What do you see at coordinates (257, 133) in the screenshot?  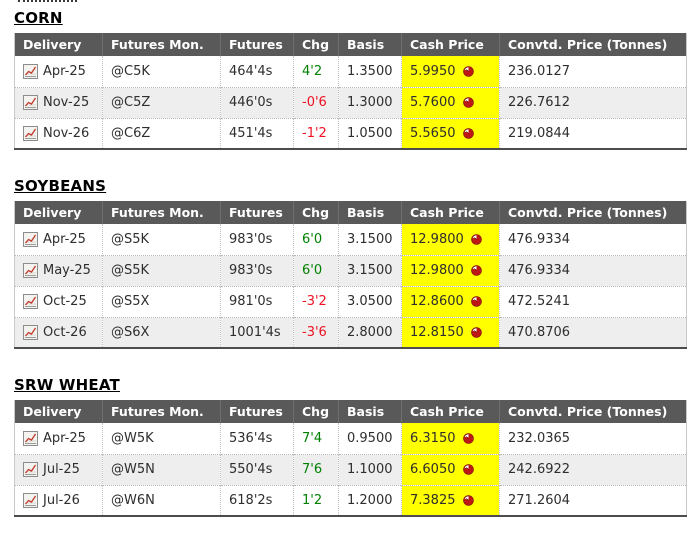 I see `futures-price-cell: 451'4s` at bounding box center [257, 133].